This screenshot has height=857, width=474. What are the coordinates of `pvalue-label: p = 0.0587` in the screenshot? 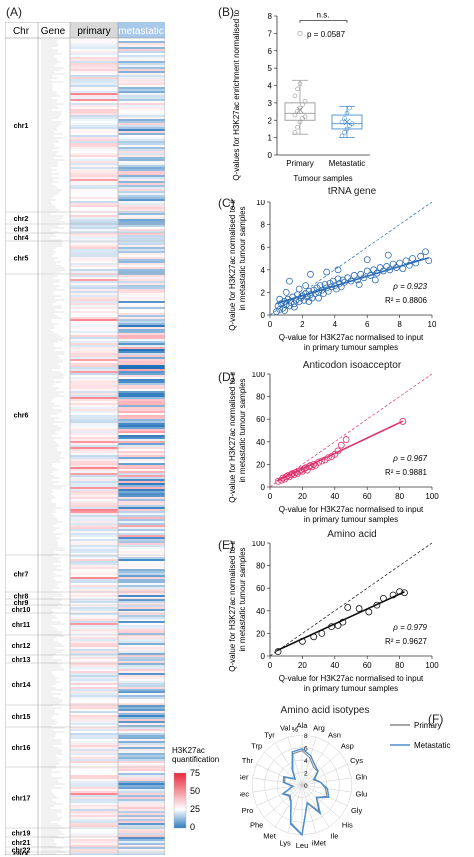 It's located at (326, 34).